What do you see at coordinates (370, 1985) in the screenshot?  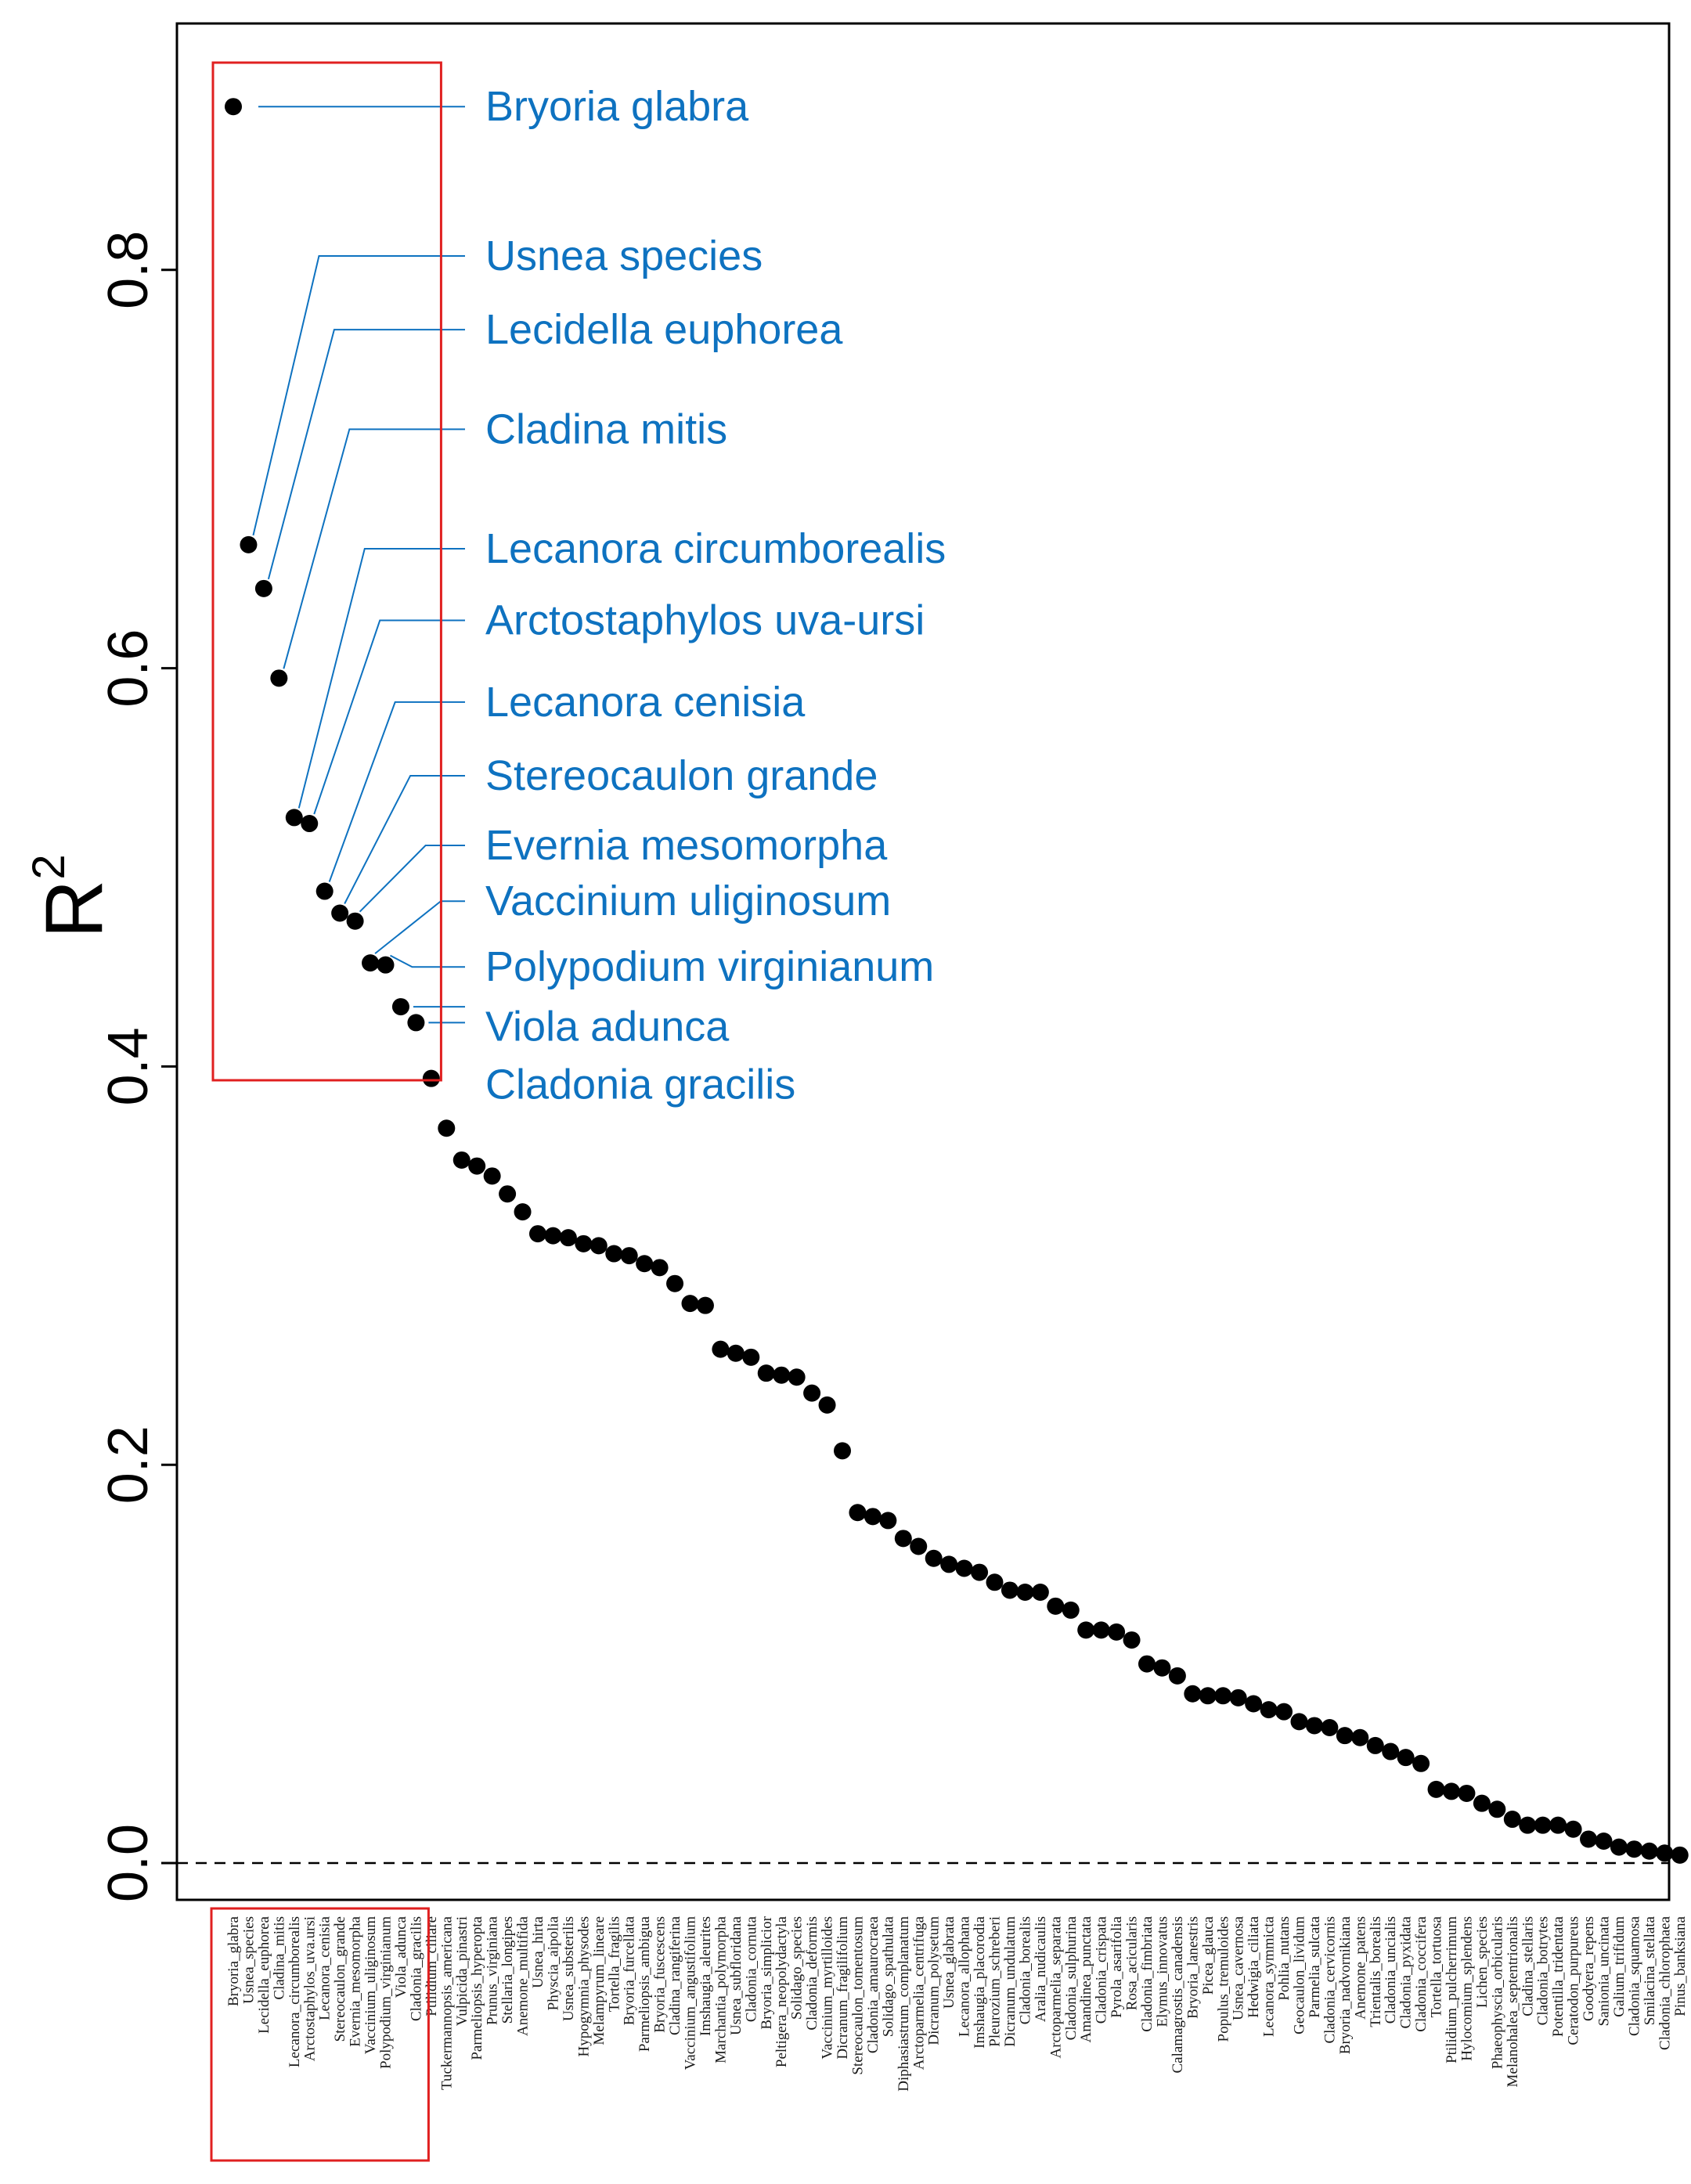 I see `x-tick-label: Vaccinium_uliginosum` at bounding box center [370, 1985].